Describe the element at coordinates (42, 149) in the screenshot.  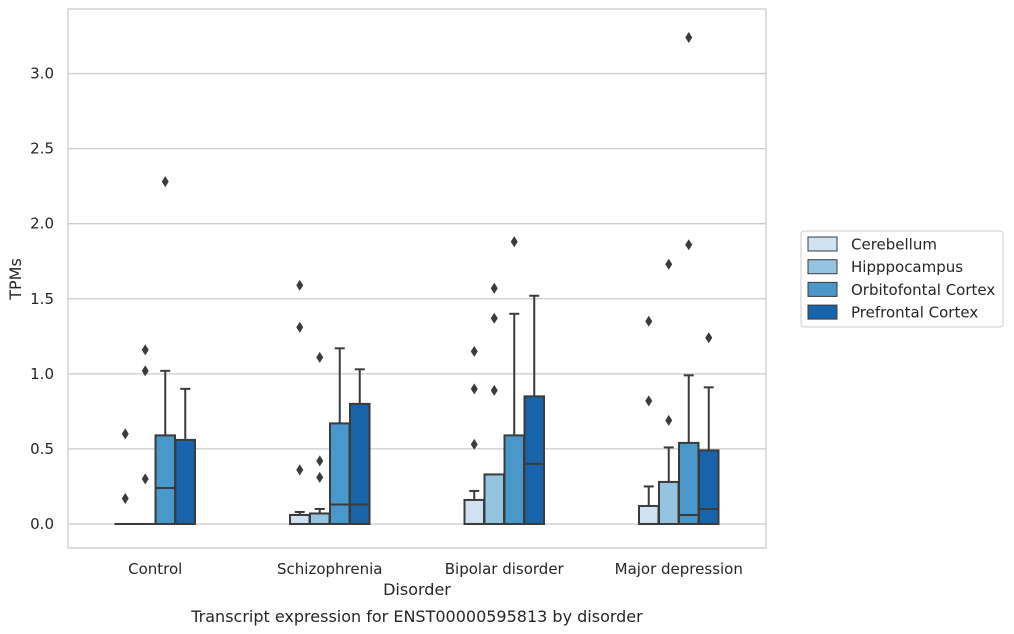
I see `y-tick-label: 2.5` at that location.